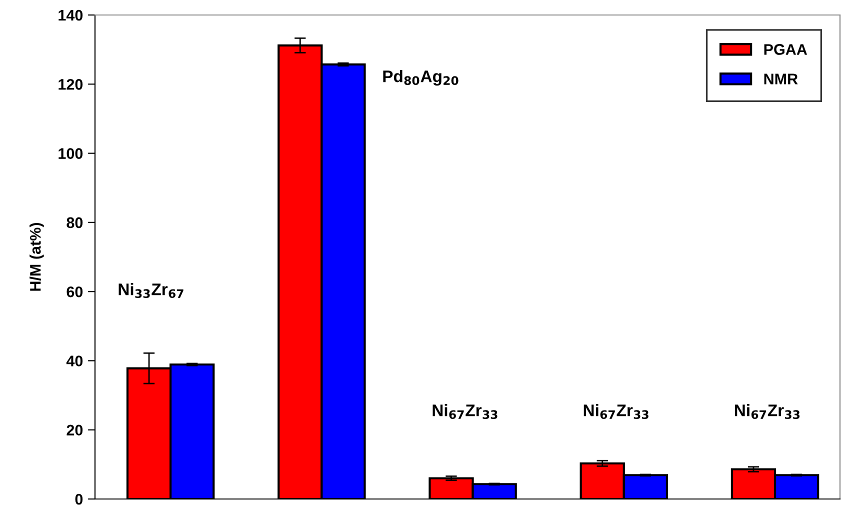 The height and width of the screenshot is (509, 851). What do you see at coordinates (70, 15) in the screenshot?
I see `y-tick-label: 140` at bounding box center [70, 15].